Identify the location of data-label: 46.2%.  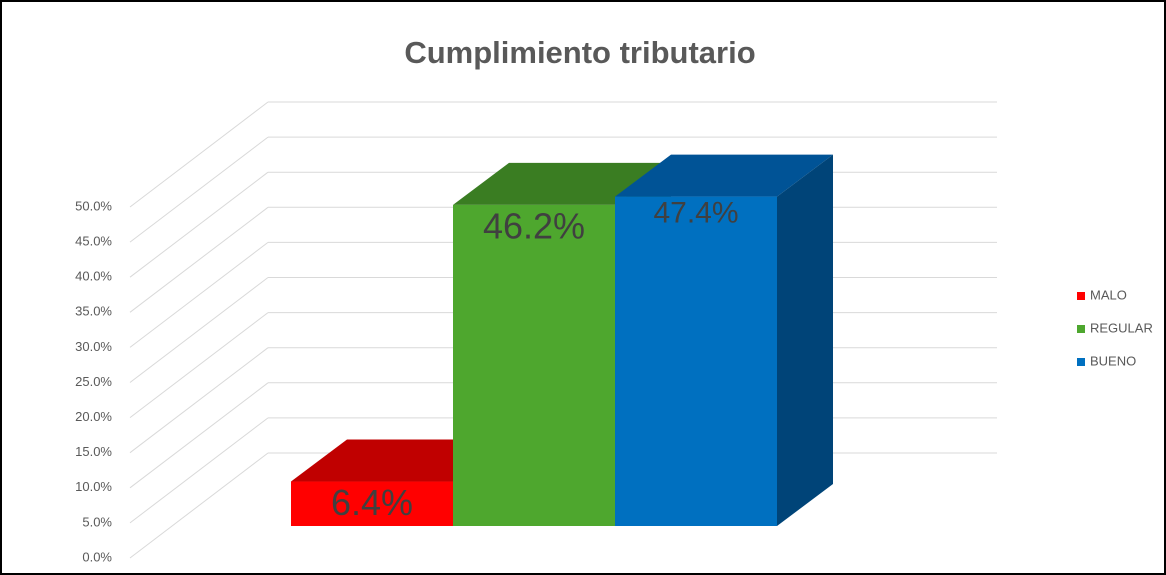
(534, 225).